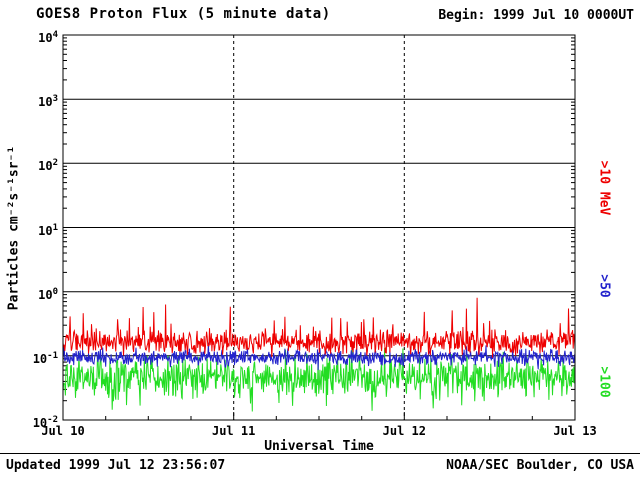  Describe the element at coordinates (575, 431) in the screenshot. I see `x-tick-label: Jul 13` at that location.